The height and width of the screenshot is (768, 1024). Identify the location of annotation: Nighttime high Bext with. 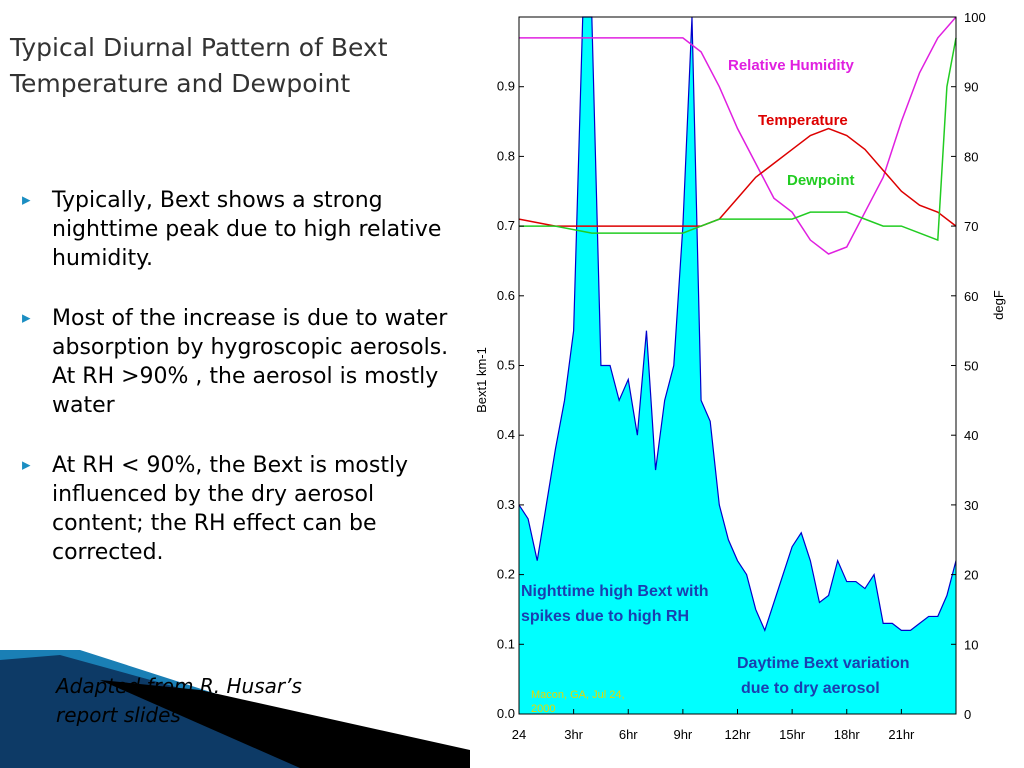
(615, 591).